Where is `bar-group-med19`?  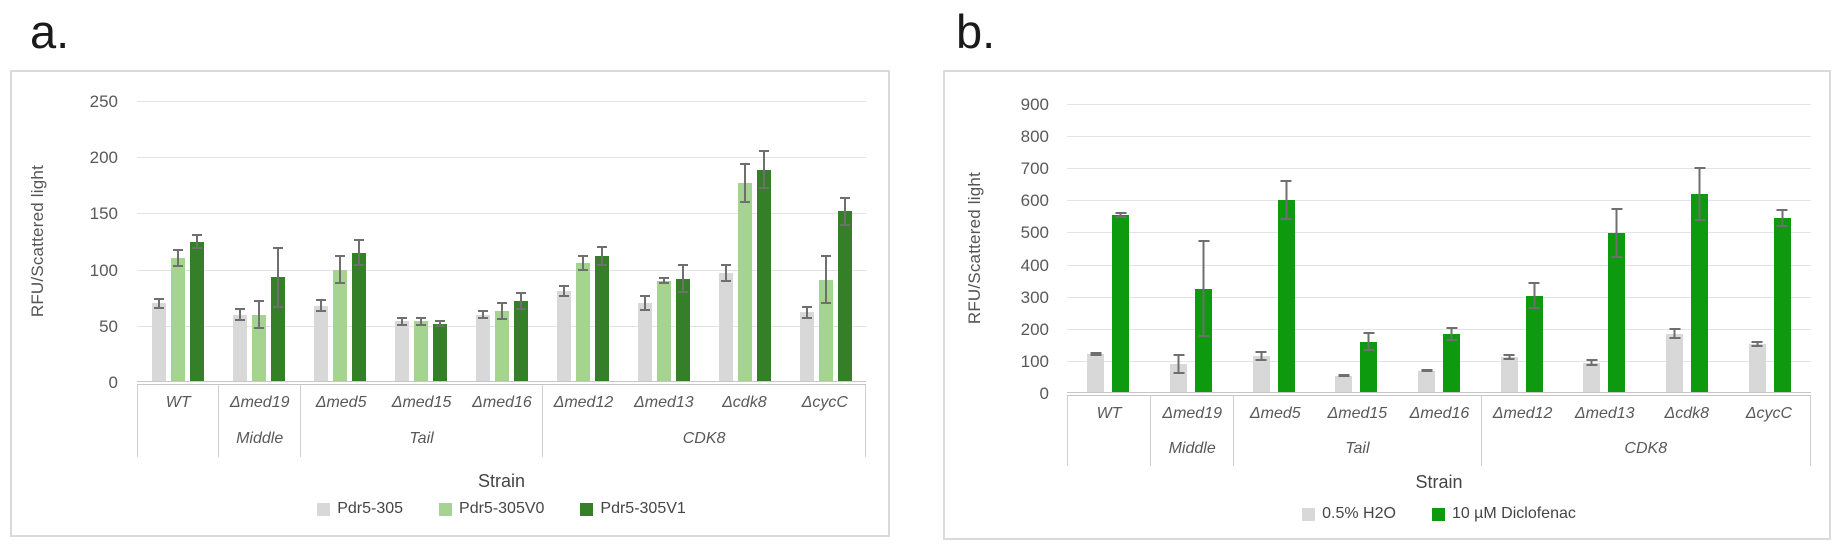 bar-group-med19 is located at coordinates (1191, 248).